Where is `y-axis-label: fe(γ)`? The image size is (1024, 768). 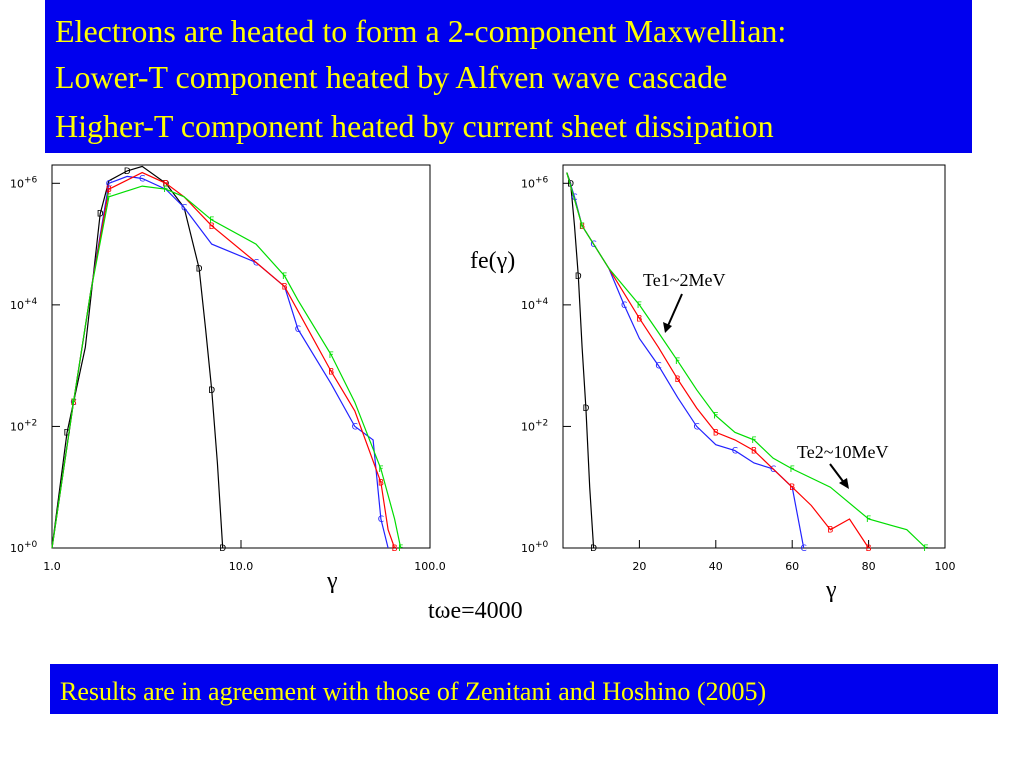
y-axis-label: fe(γ) is located at coordinates (492, 261).